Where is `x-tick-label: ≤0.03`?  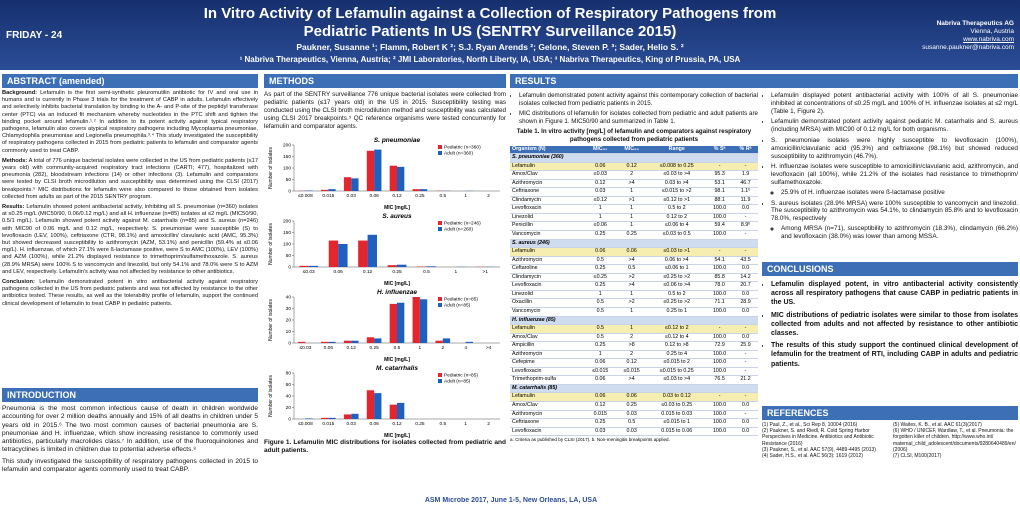 x-tick-label: ≤0.03 is located at coordinates (309, 272).